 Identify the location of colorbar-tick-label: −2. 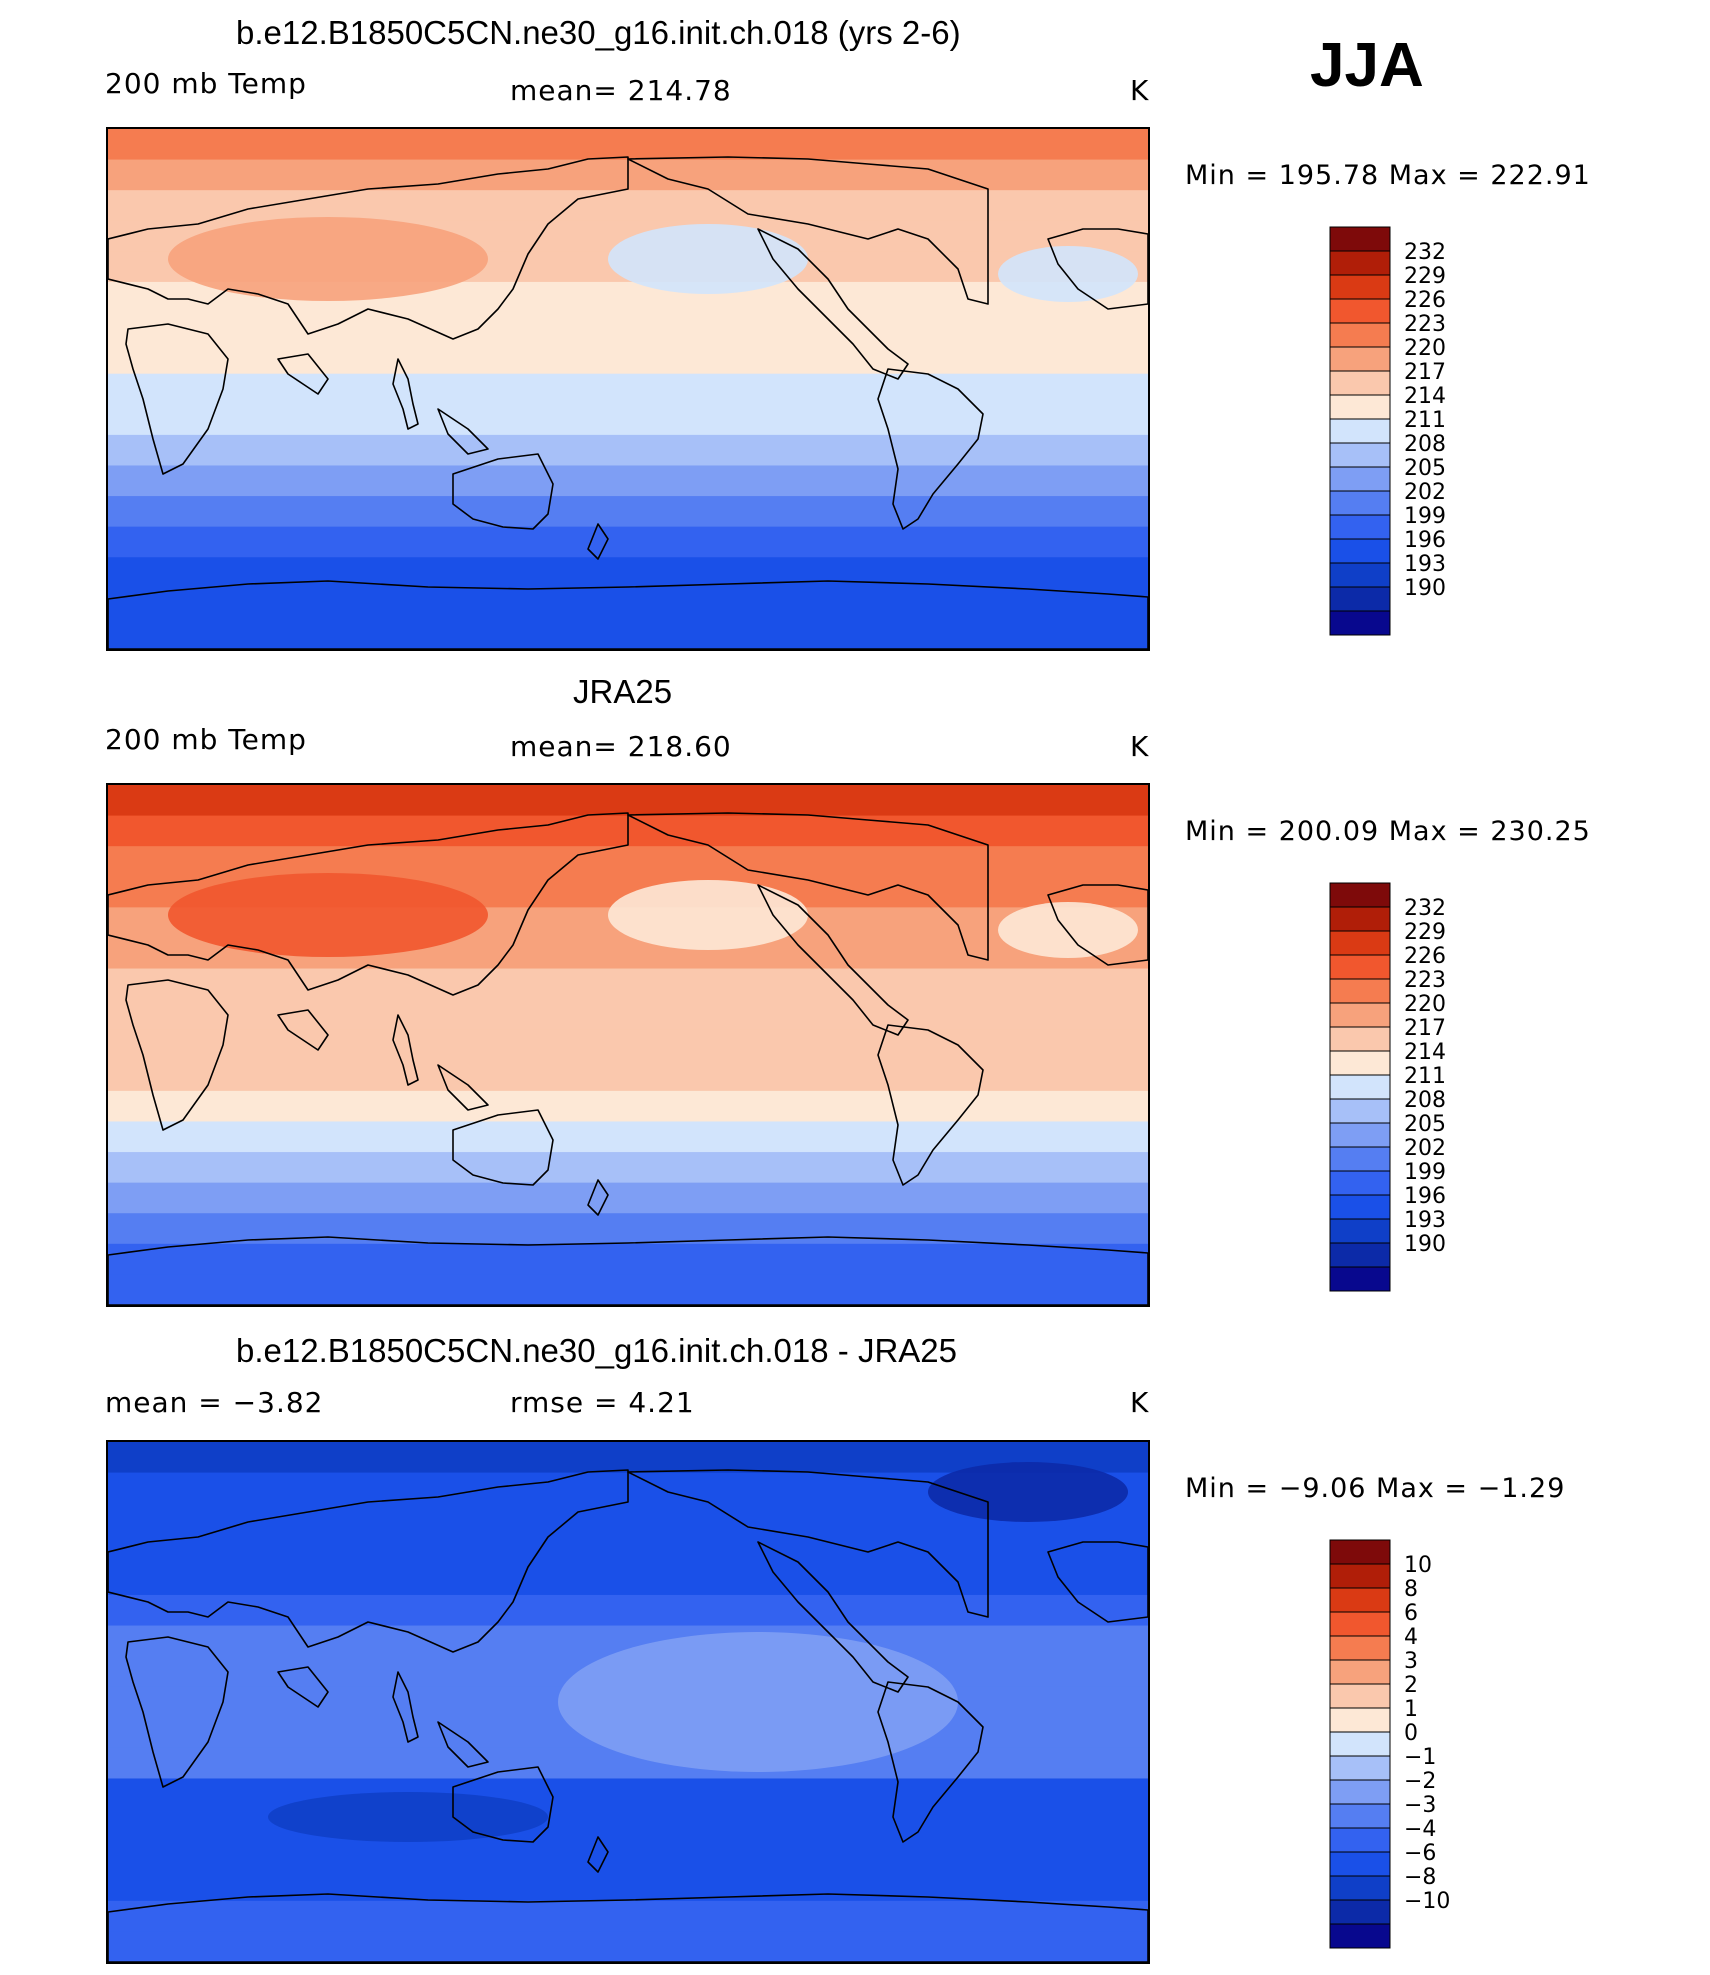
(1420, 1781).